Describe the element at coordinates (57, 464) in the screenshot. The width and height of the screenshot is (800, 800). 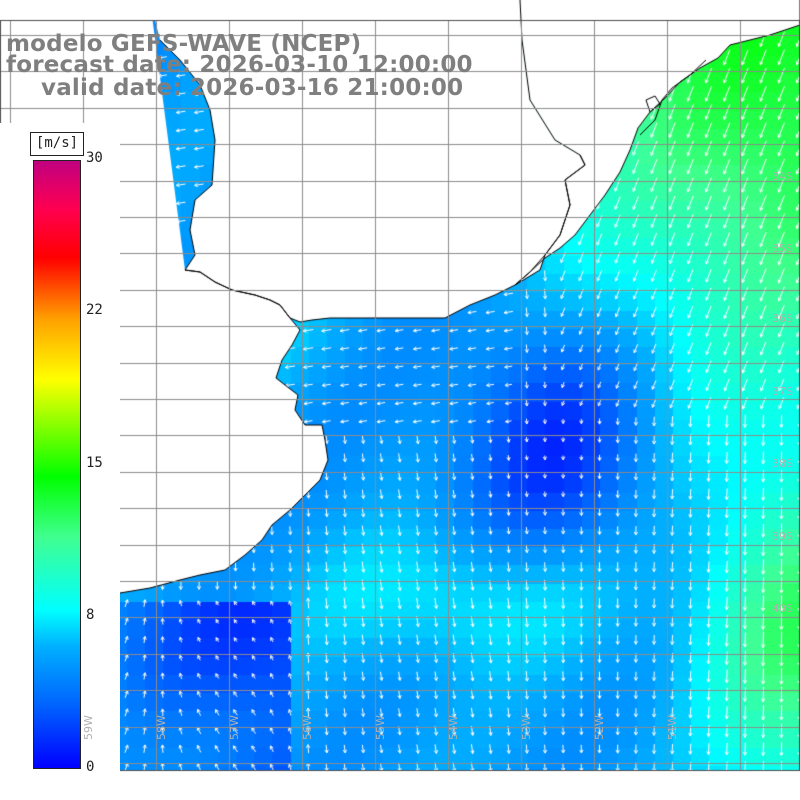
I see `colorbar` at that location.